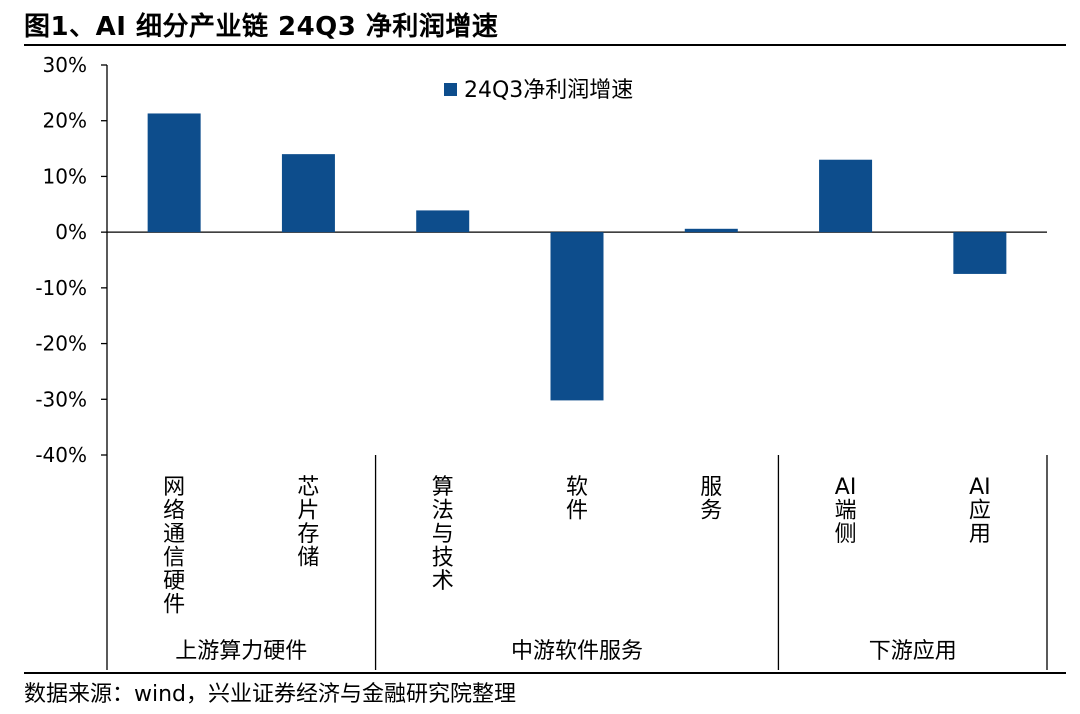 The height and width of the screenshot is (714, 1080). Describe the element at coordinates (577, 651) in the screenshot. I see `group-label: 中游软件服务` at that location.